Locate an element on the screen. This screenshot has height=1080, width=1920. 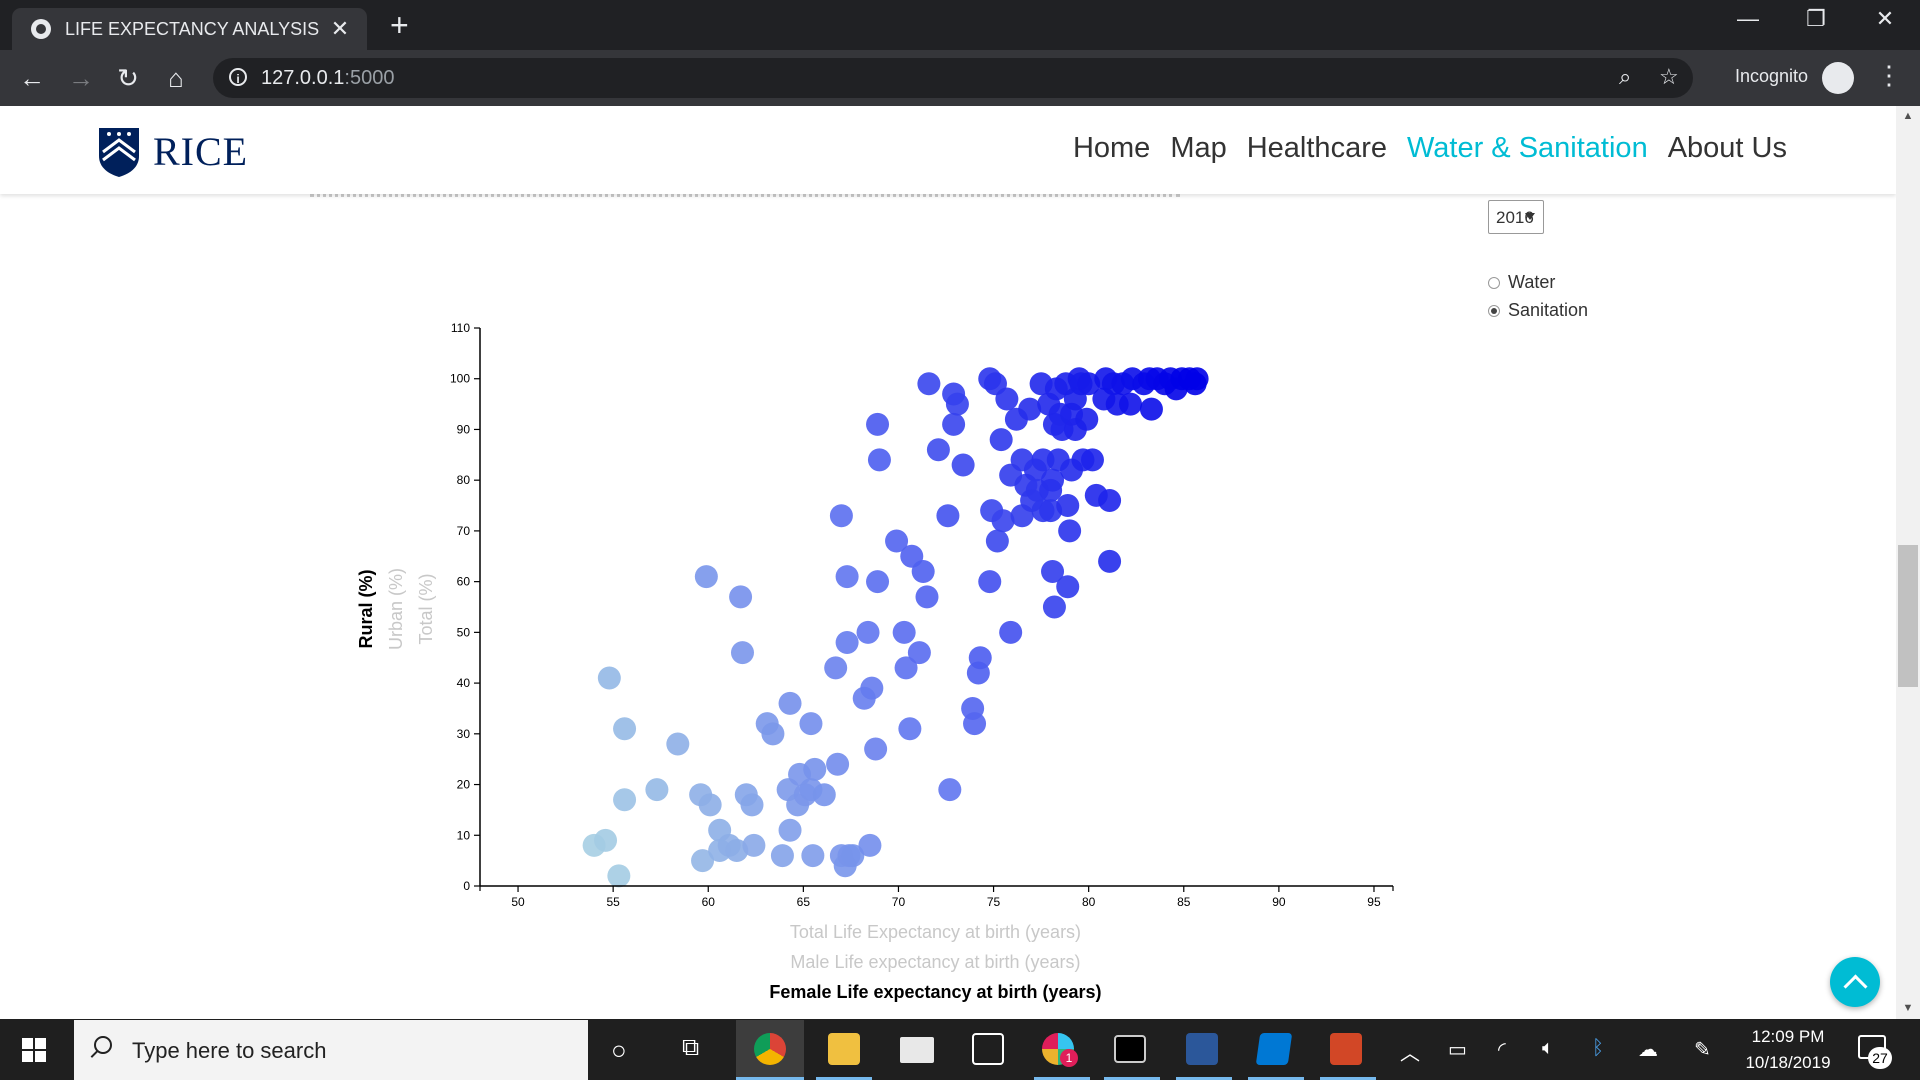
minimize-icon: — is located at coordinates (1748, 18).